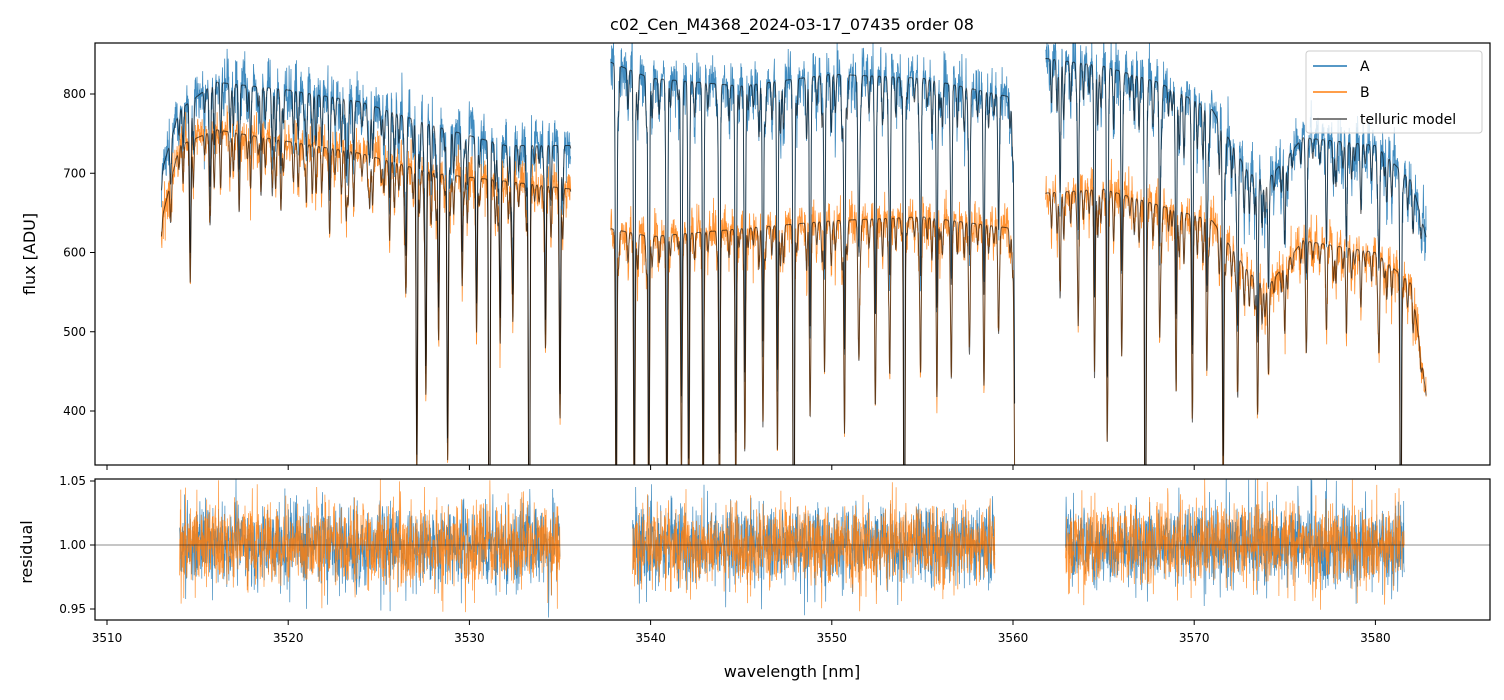 This screenshot has height=700, width=1504. I want to click on top-ytick-label: 800, so click(74, 94).